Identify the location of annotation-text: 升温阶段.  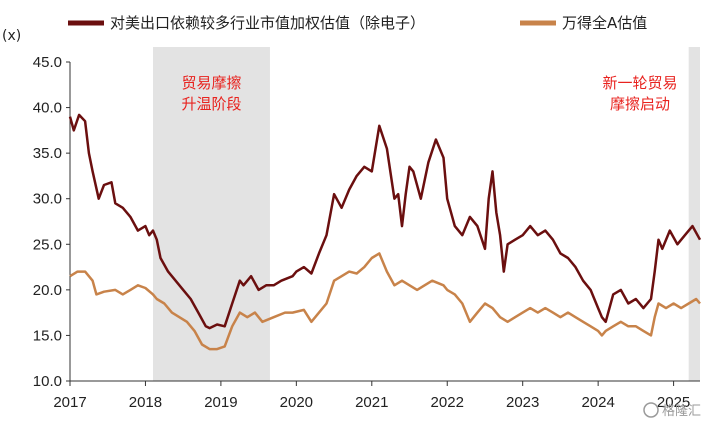
(211, 104).